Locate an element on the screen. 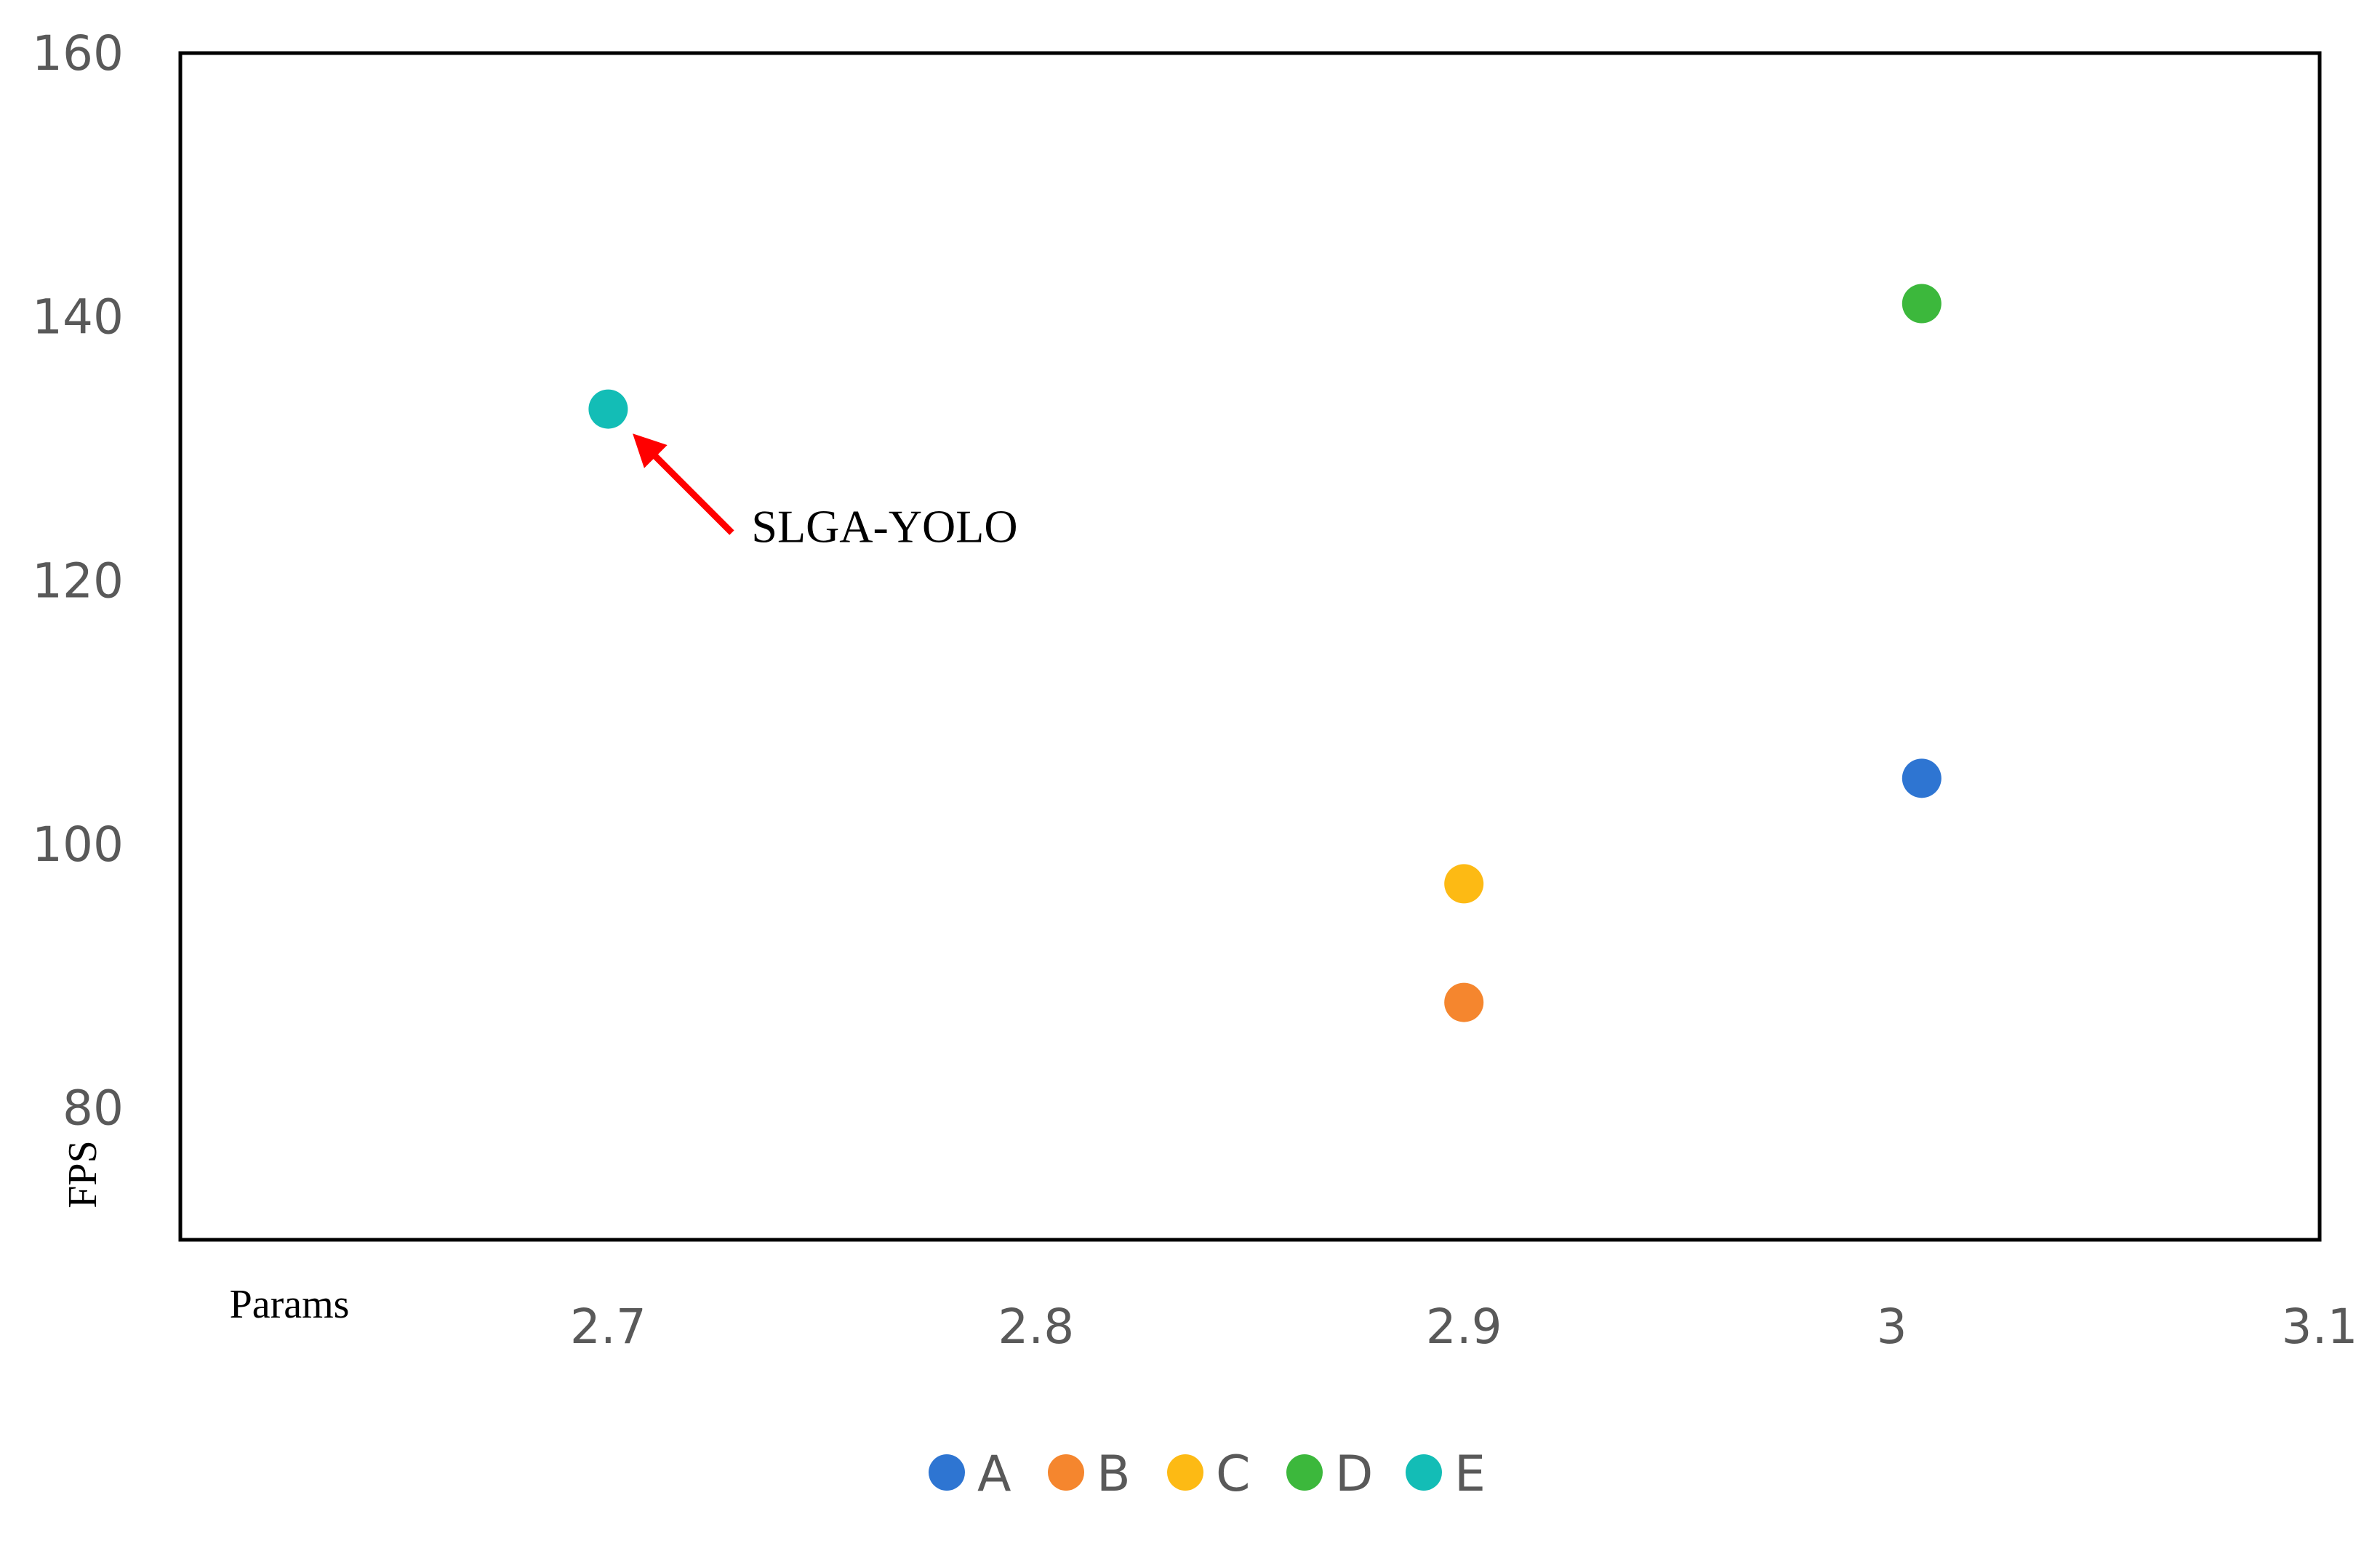  legend-label-b: B is located at coordinates (1114, 1475).